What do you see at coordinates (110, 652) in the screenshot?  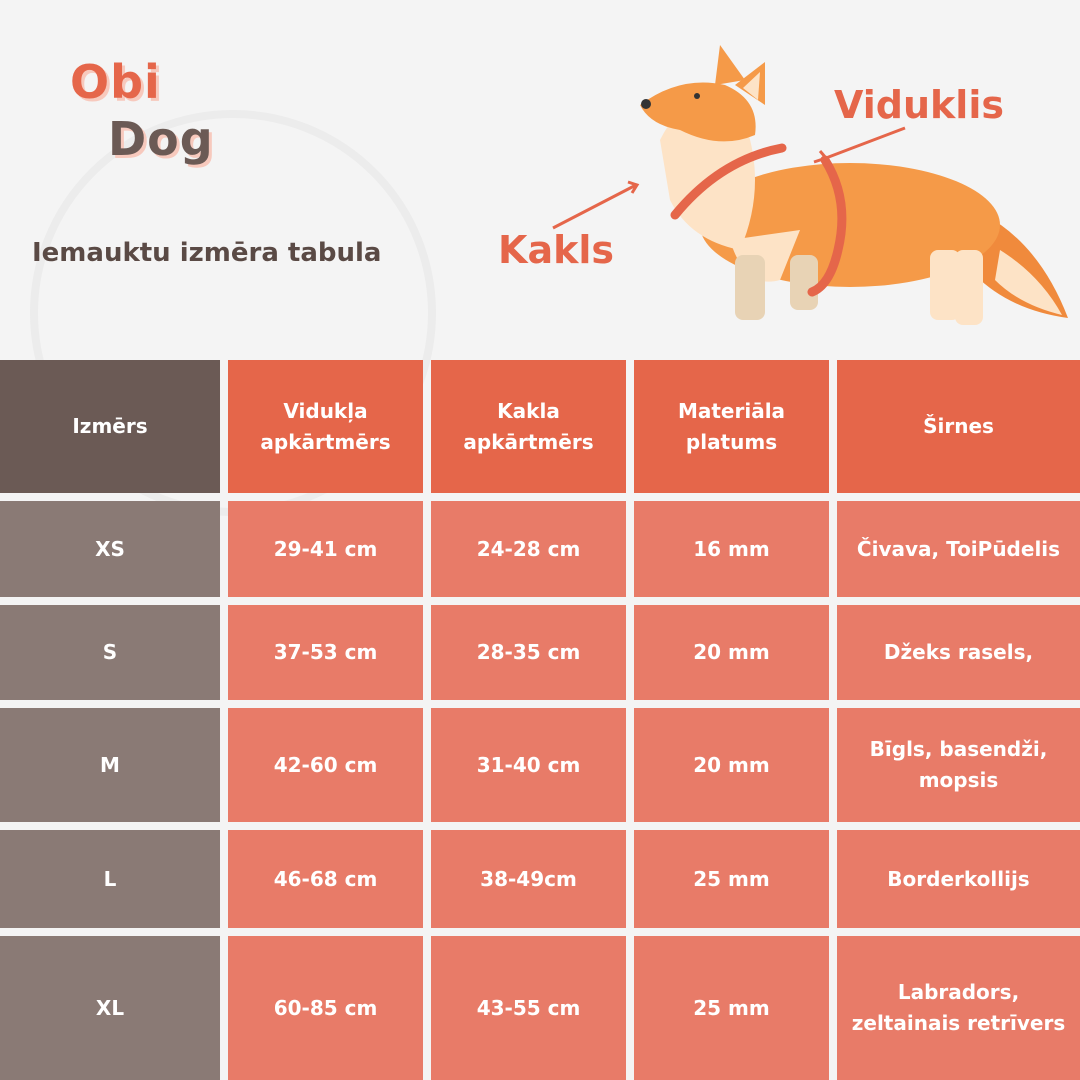 I see `table-cell: S` at bounding box center [110, 652].